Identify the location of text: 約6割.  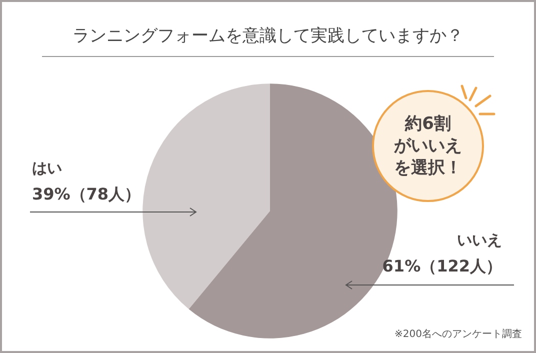
(428, 123).